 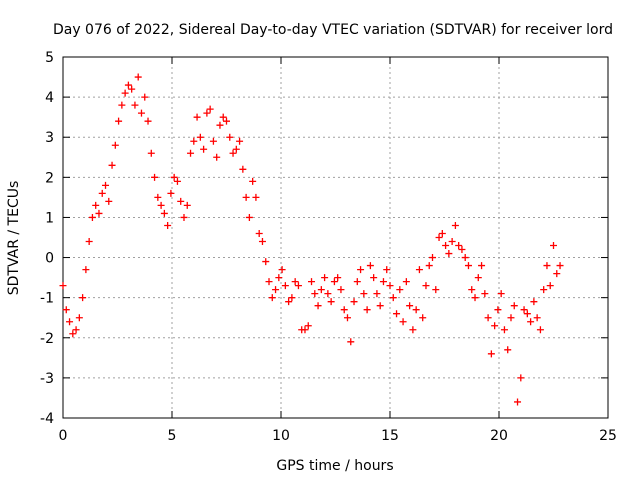 I want to click on y-tick-label: -2, so click(x=47, y=339).